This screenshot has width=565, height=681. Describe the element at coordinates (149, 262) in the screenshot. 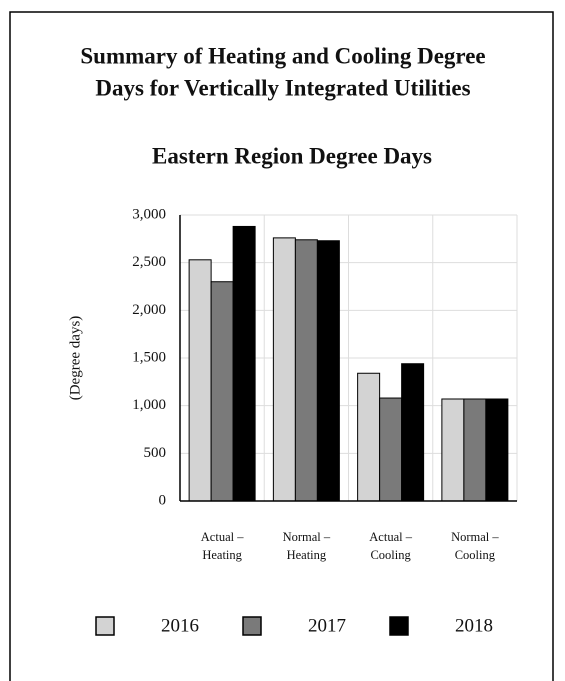

I see `y-tick-label: 2,500` at that location.